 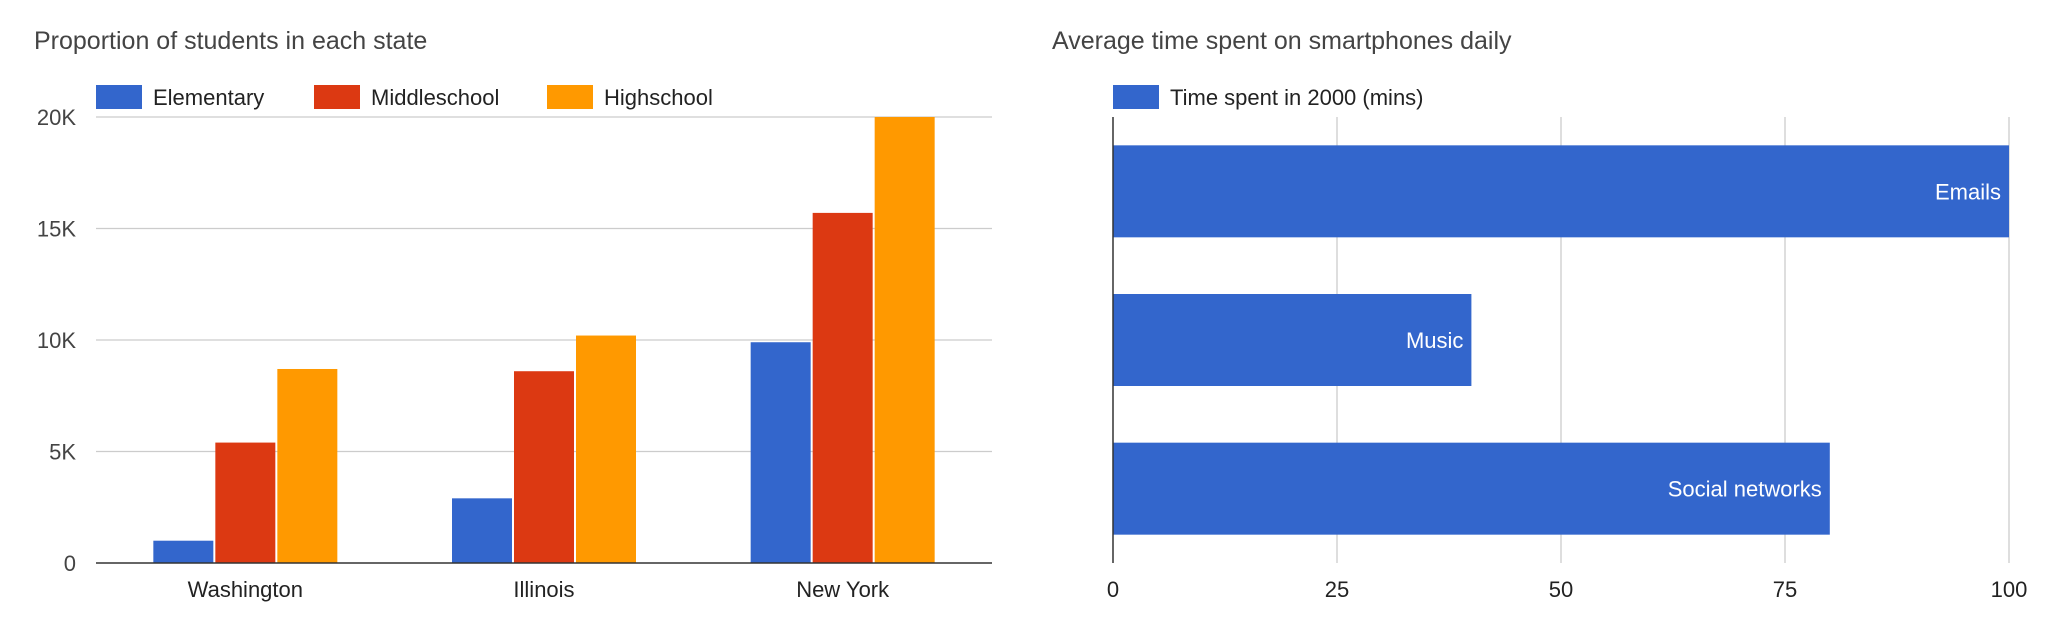 I want to click on bar-highschool-illinois, so click(x=606, y=449).